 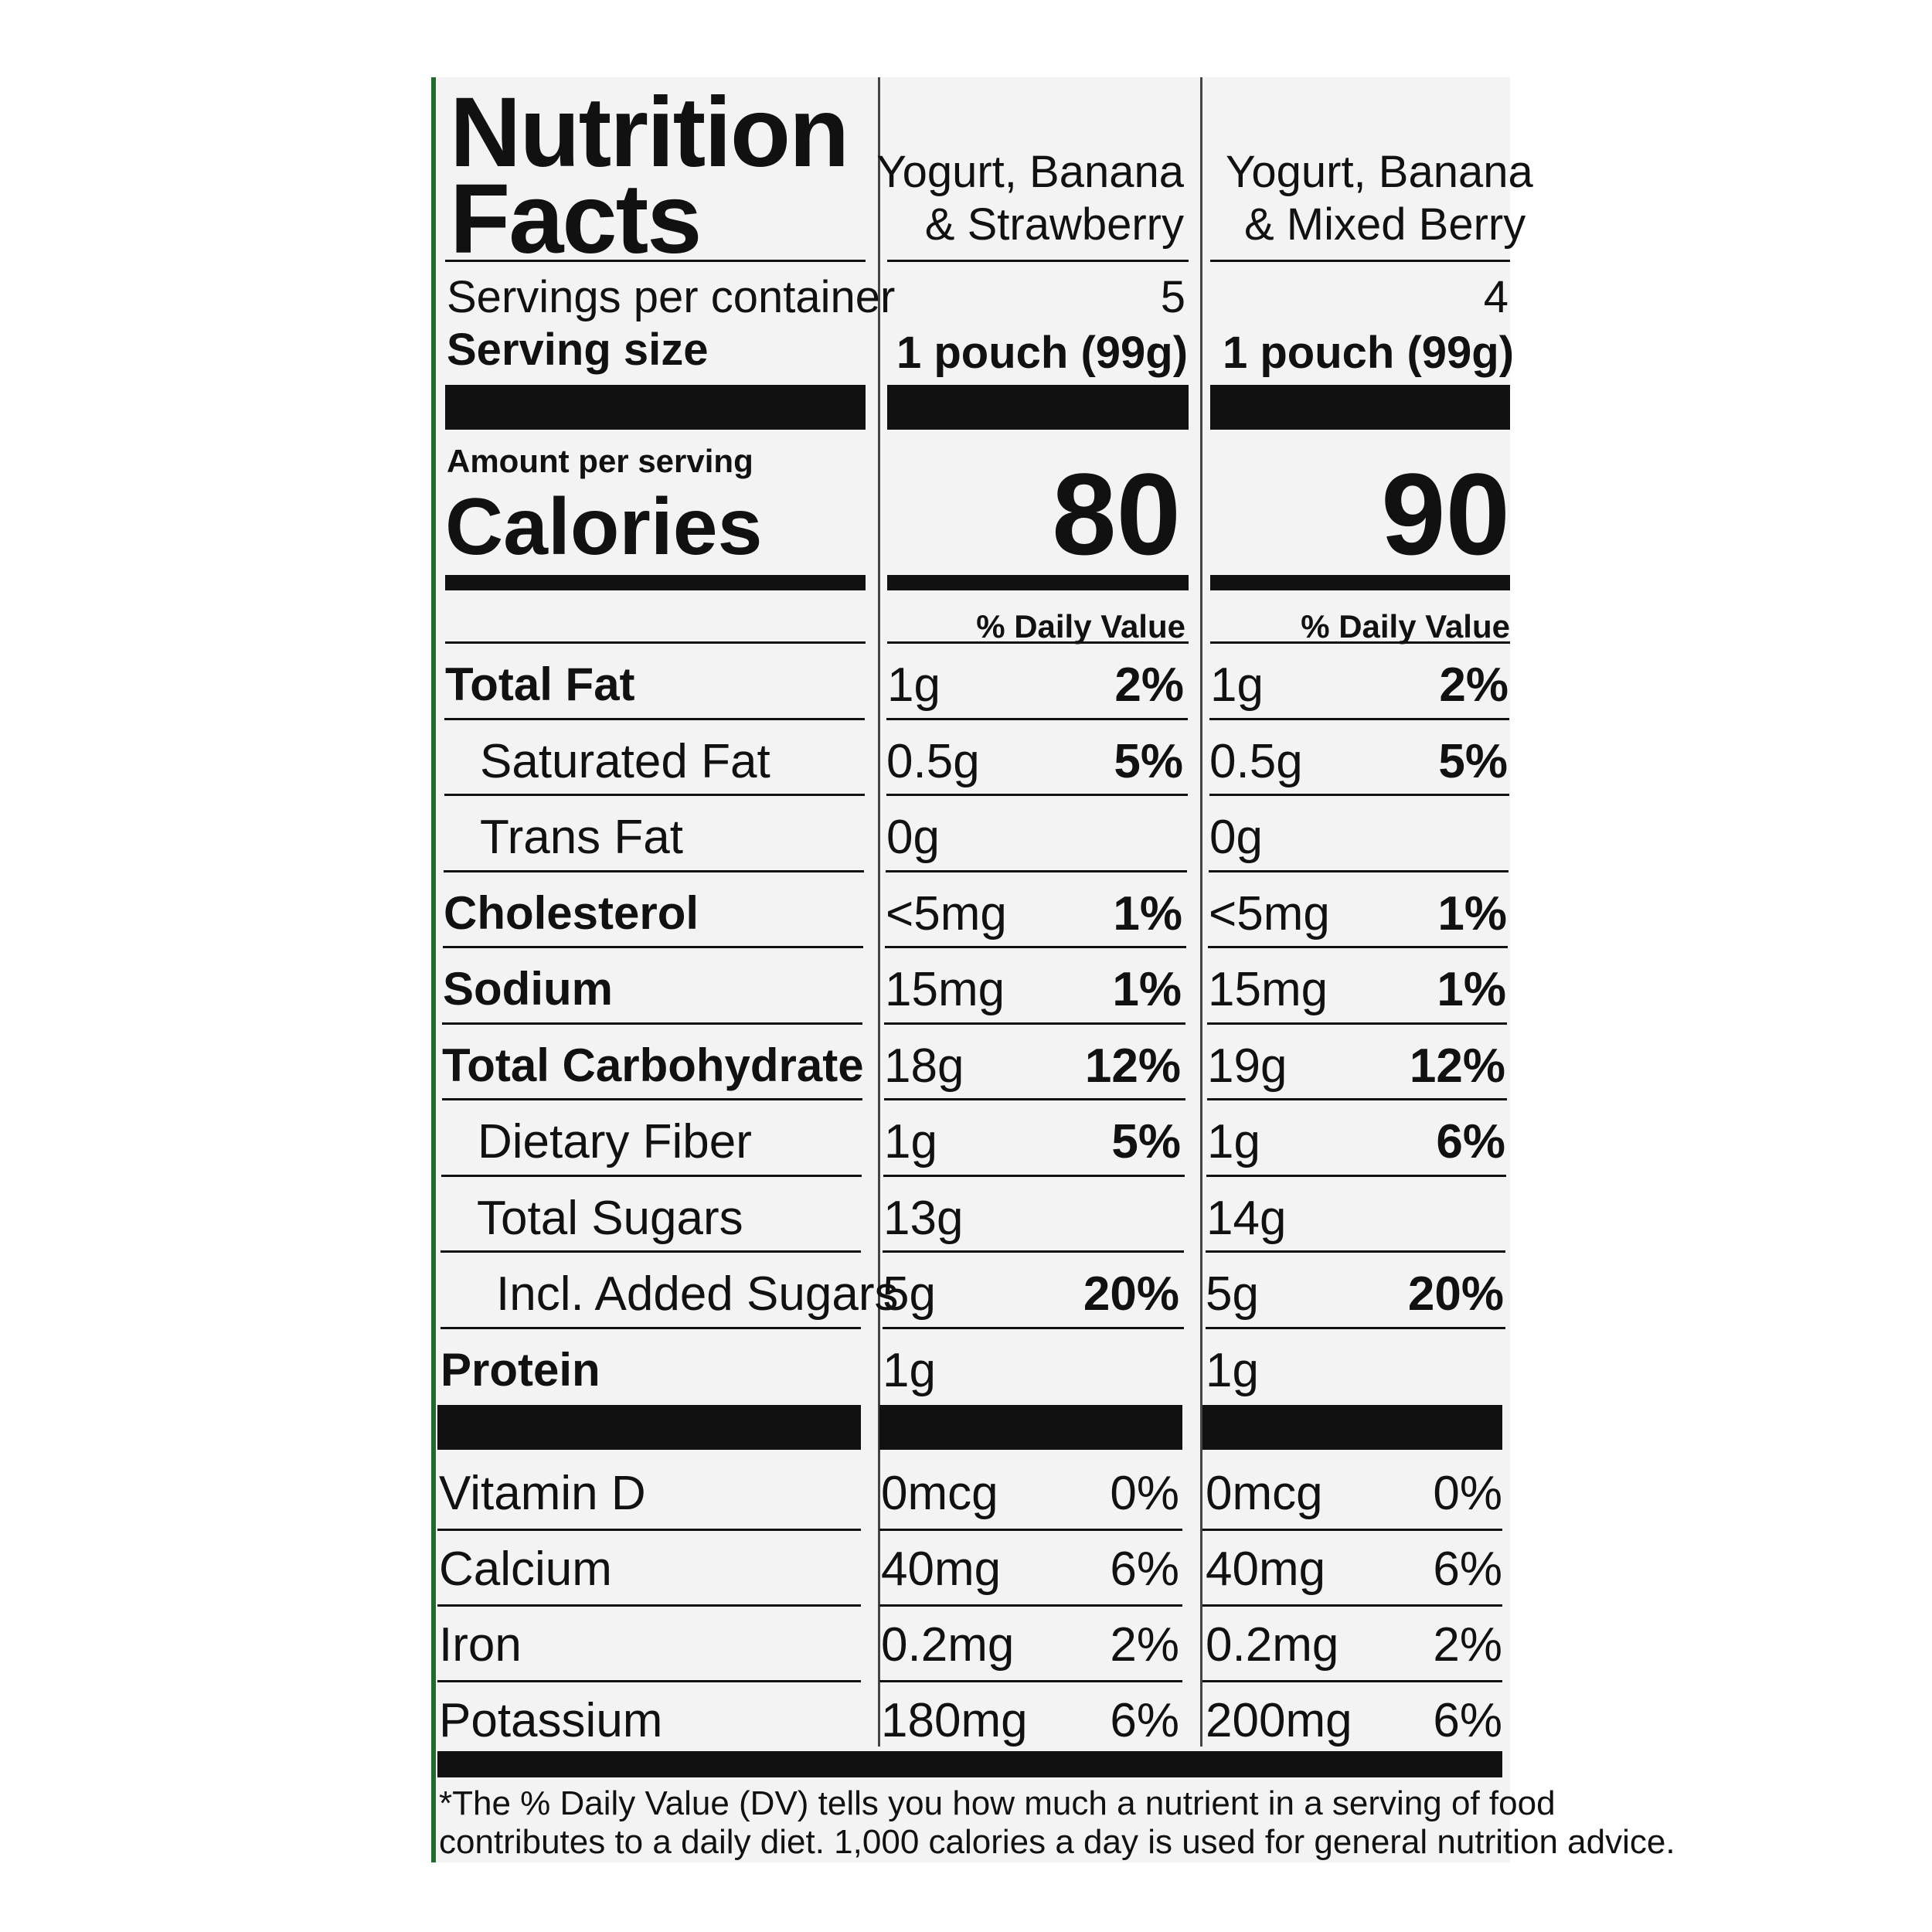 I want to click on column-2-amount: <5mg, so click(x=1269, y=914).